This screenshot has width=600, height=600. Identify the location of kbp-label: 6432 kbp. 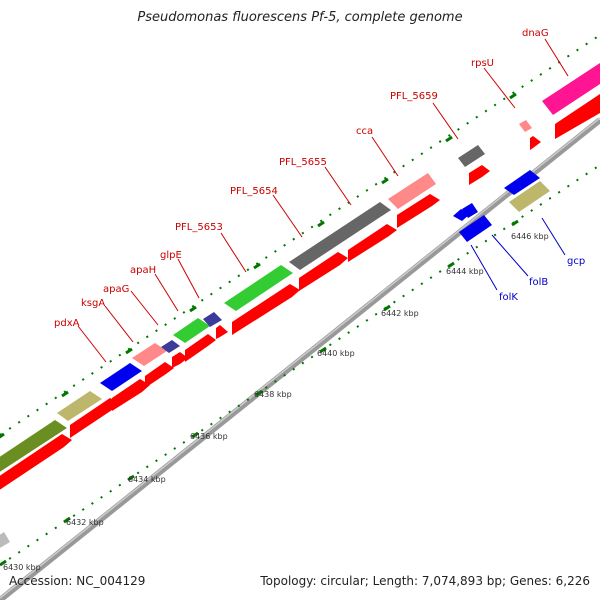
(85, 522).